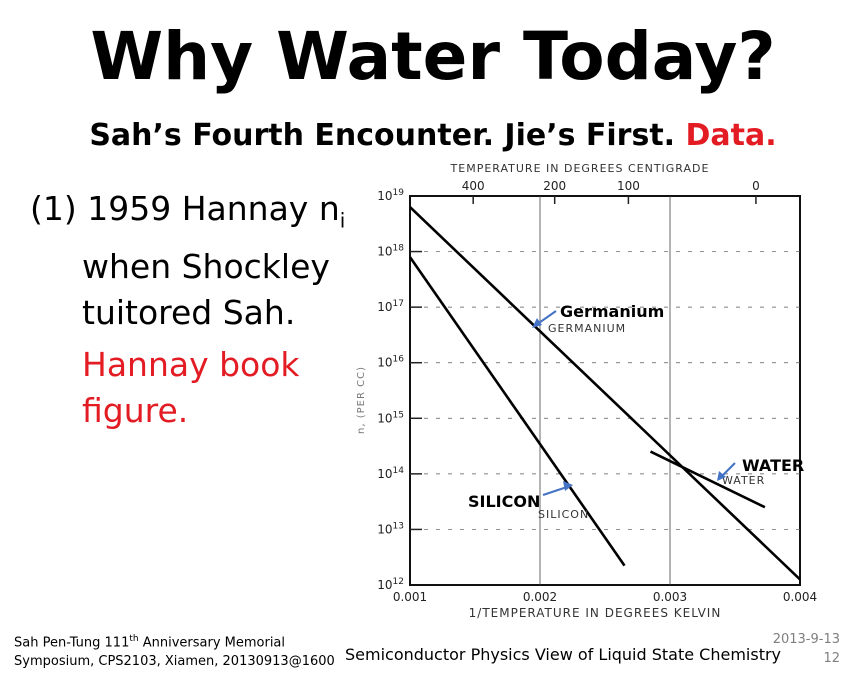  Describe the element at coordinates (612, 311) in the screenshot. I see `germanium-annotation: Germanium` at that location.